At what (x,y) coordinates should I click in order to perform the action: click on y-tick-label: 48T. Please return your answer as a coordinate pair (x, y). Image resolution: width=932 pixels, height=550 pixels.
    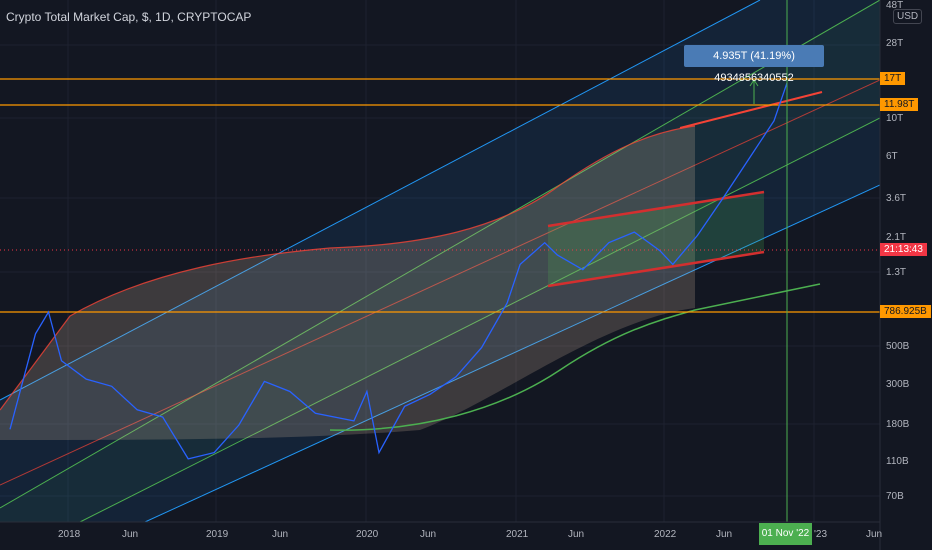
    Looking at the image, I should click on (895, 5).